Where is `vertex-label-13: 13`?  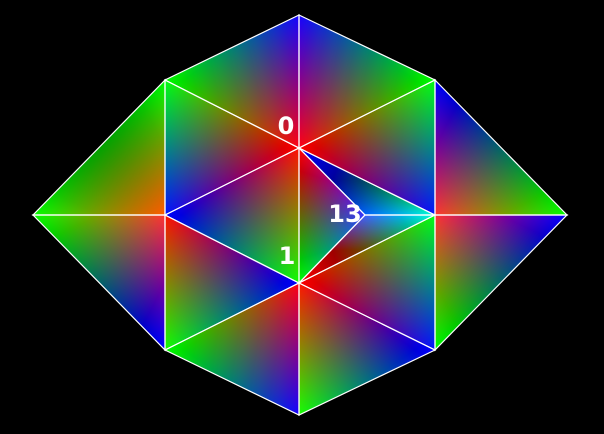
vertex-label-13: 13 is located at coordinates (344, 214).